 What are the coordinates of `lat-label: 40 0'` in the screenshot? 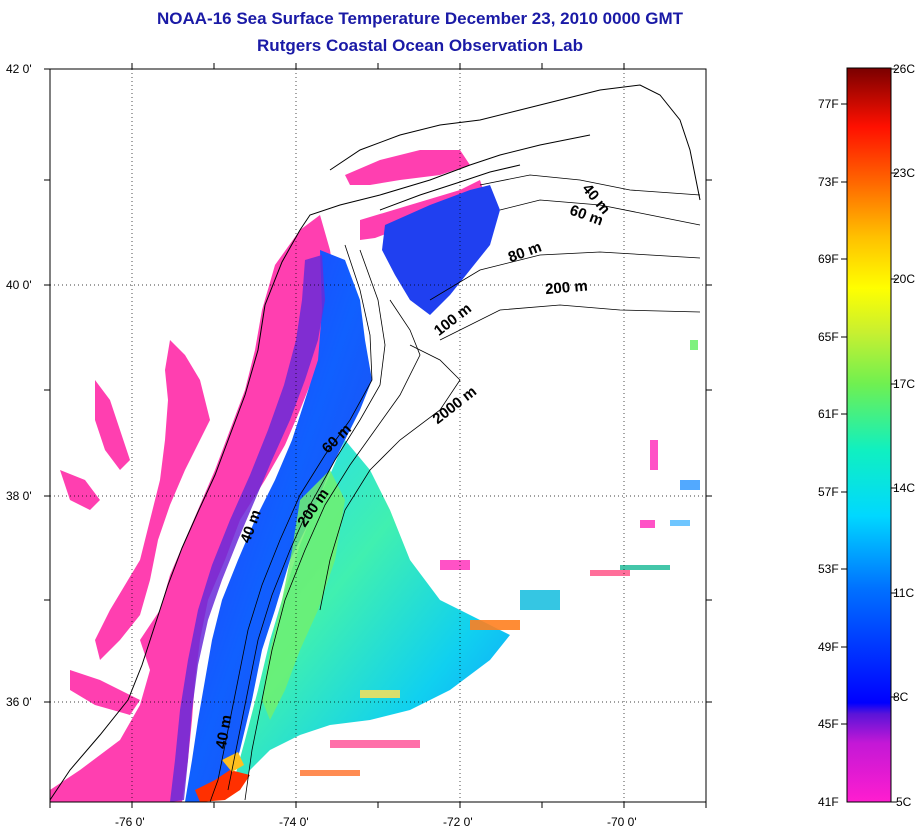 It's located at (19, 285).